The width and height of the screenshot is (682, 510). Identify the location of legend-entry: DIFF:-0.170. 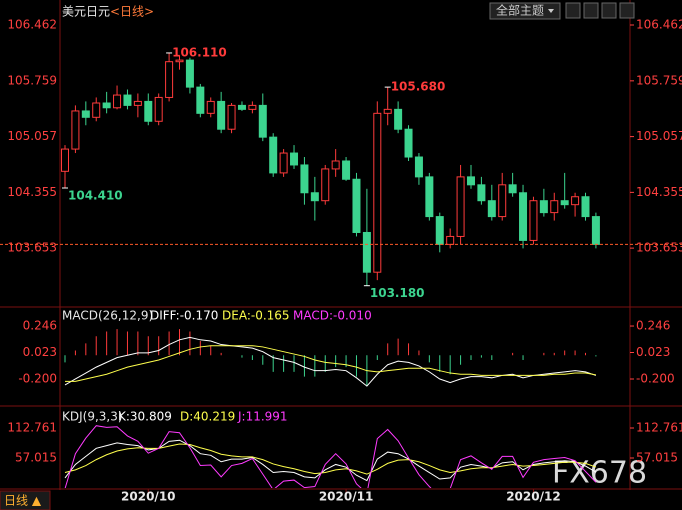
(184, 316).